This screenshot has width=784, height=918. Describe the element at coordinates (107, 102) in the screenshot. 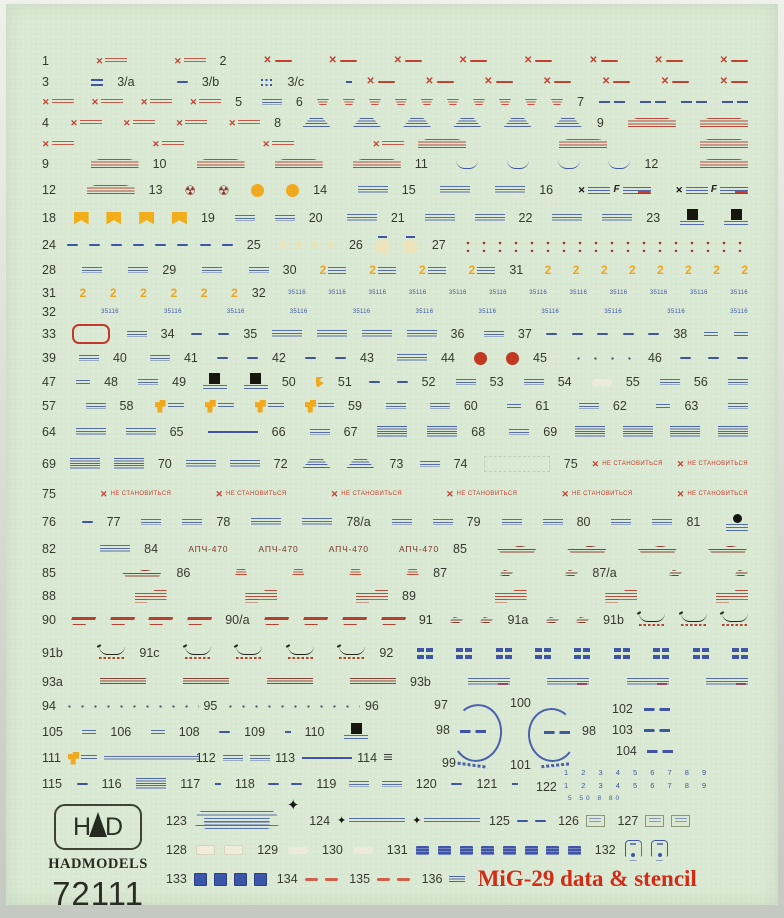

I see `mark-xtext: ✕` at that location.